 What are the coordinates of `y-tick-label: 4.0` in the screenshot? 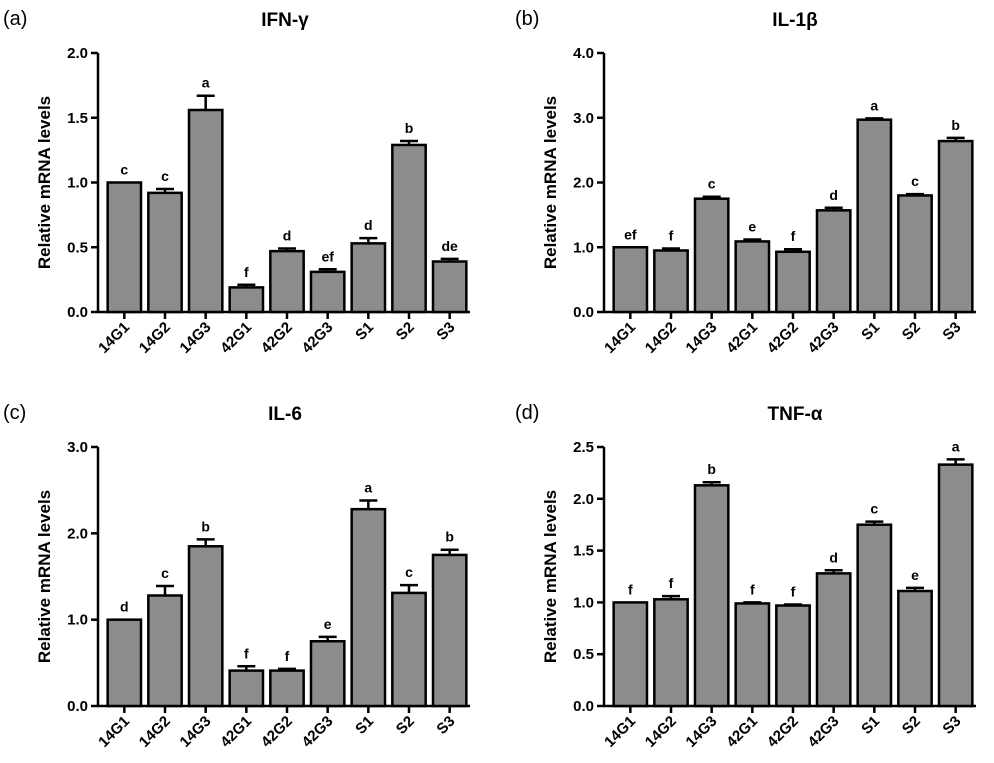 It's located at (583, 53).